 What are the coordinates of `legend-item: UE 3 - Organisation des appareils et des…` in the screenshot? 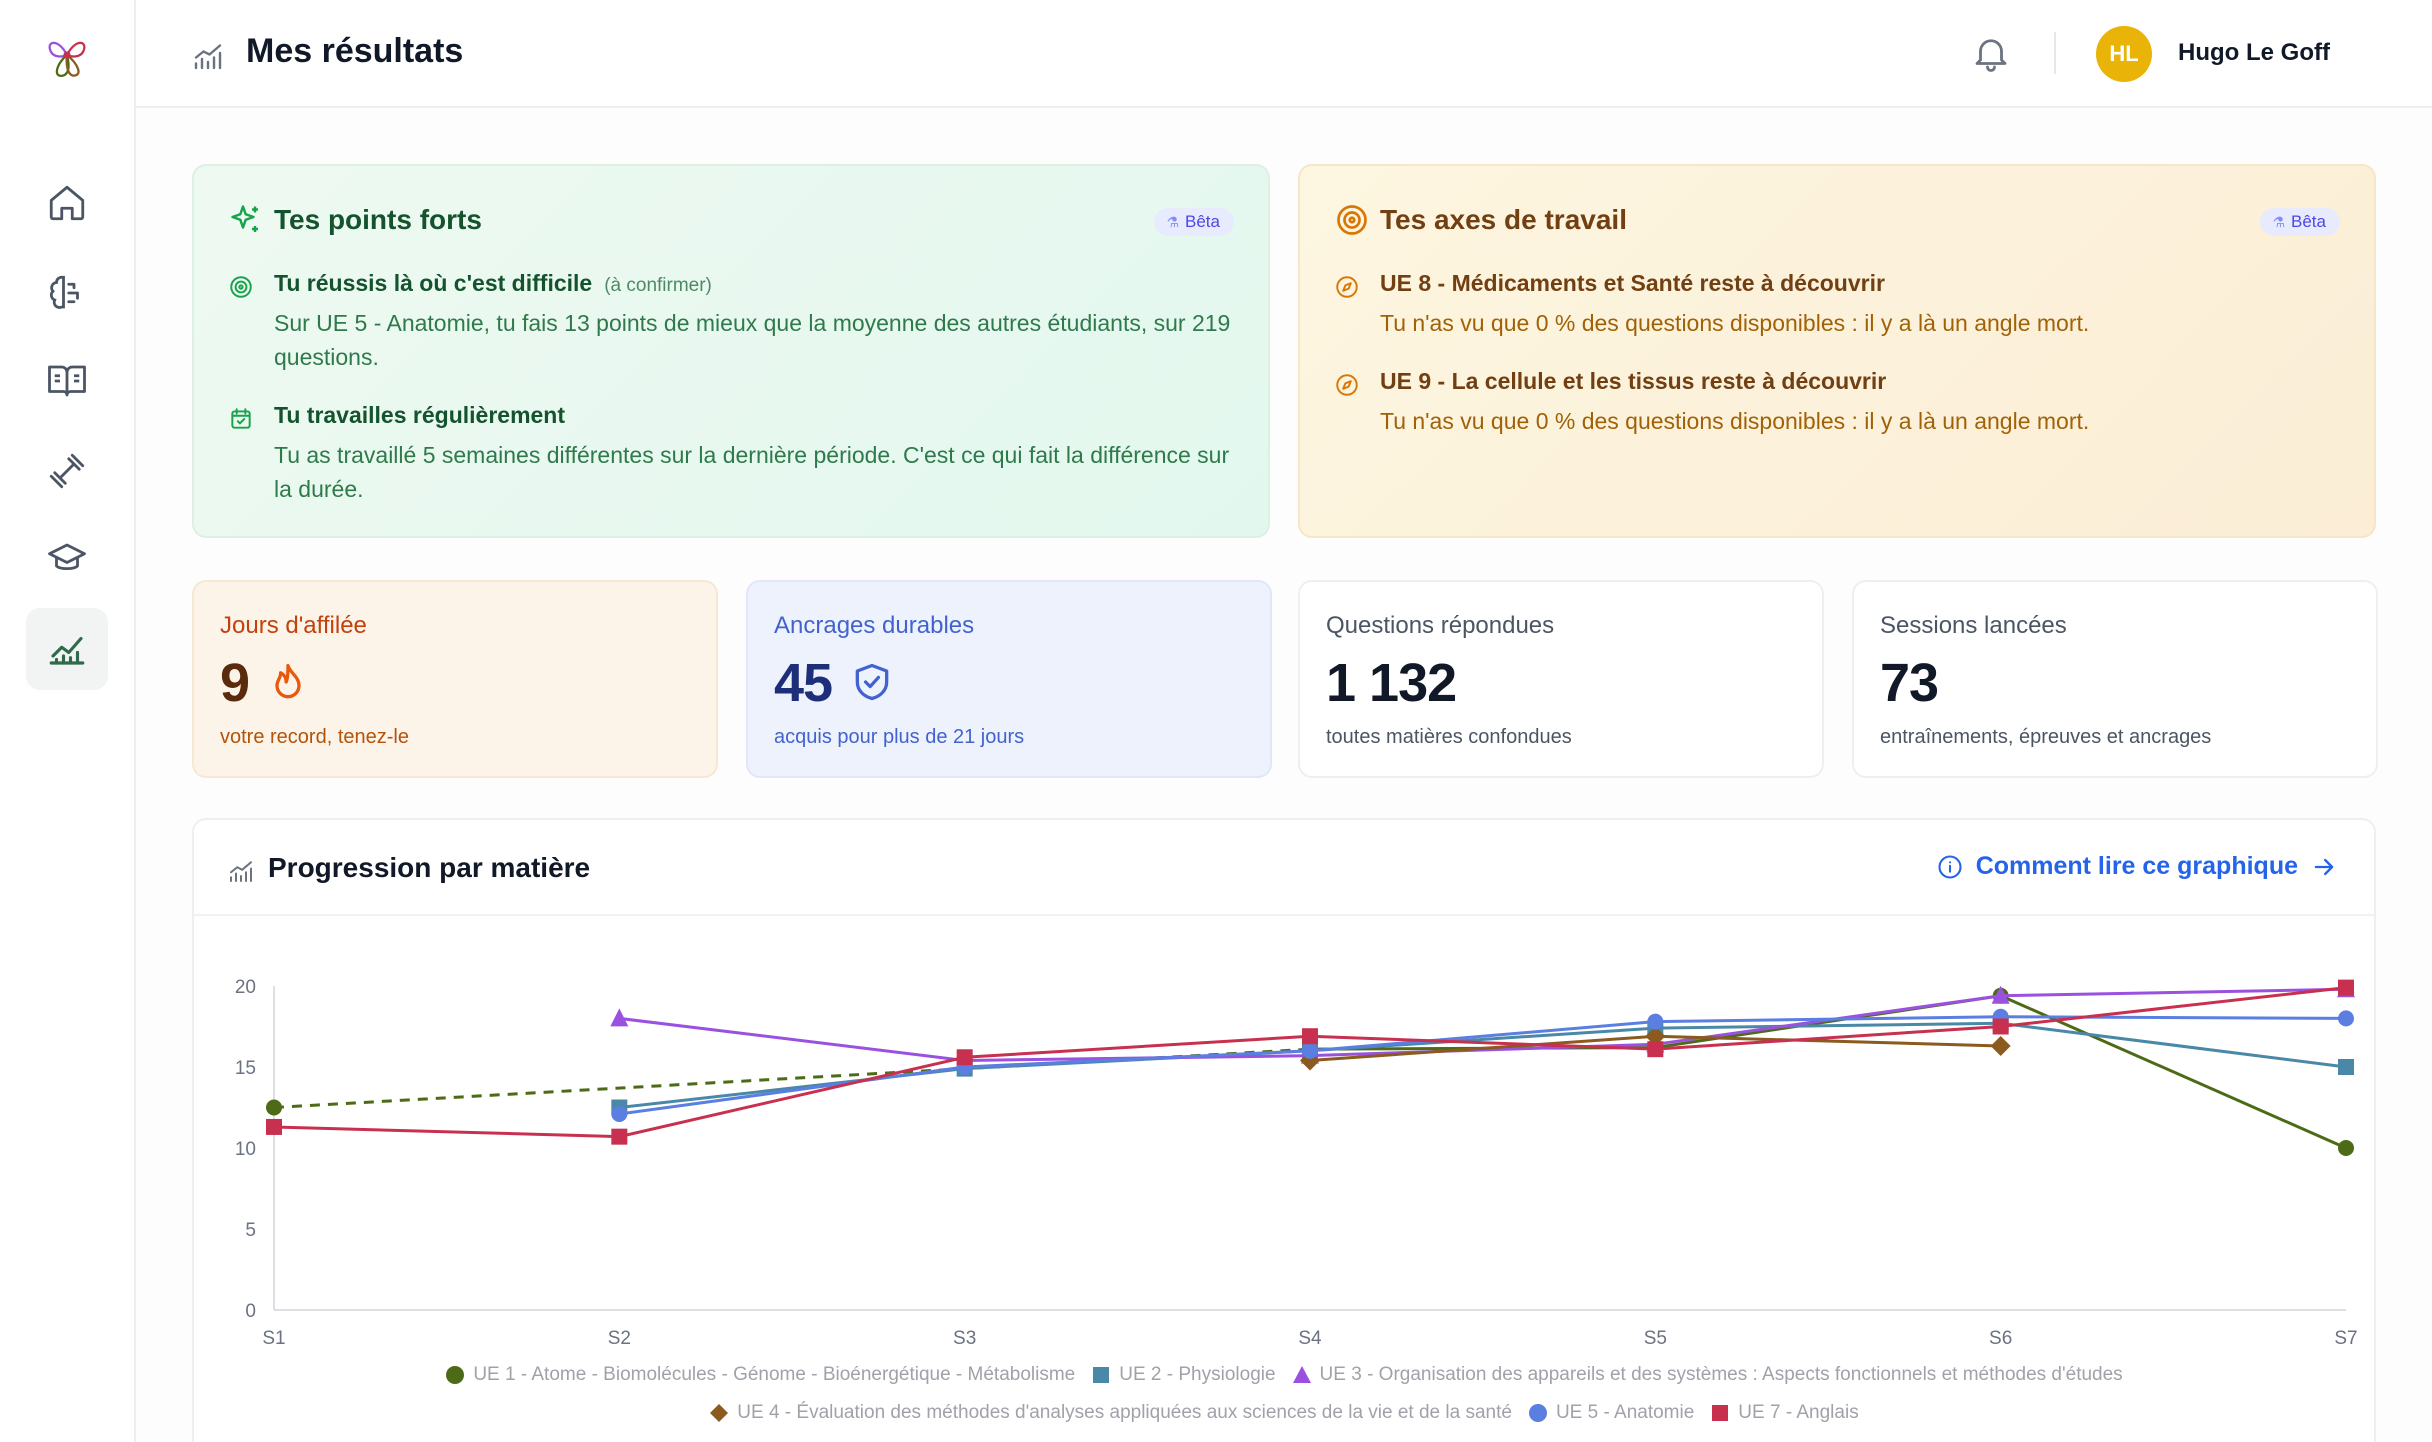 It's located at (1707, 1375).